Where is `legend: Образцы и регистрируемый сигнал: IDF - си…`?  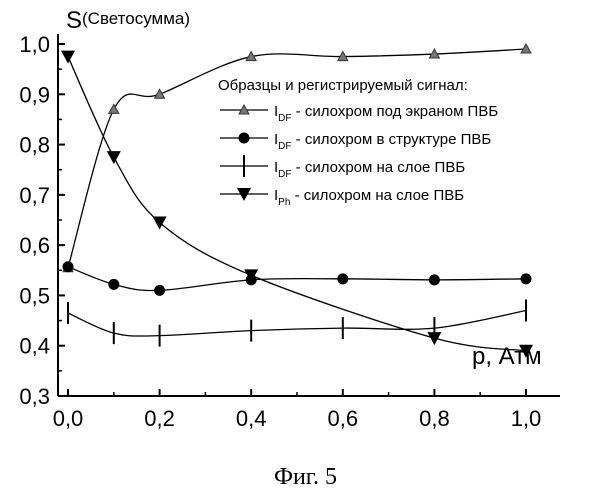 legend: Образцы и регистрируемый сигнал: IDF - си… is located at coordinates (358, 142).